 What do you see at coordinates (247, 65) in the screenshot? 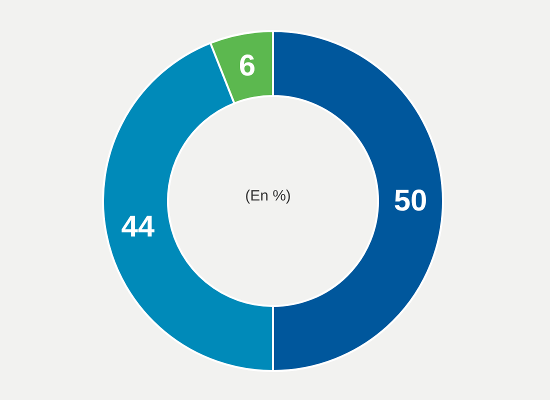
I see `data-label: 6` at bounding box center [247, 65].